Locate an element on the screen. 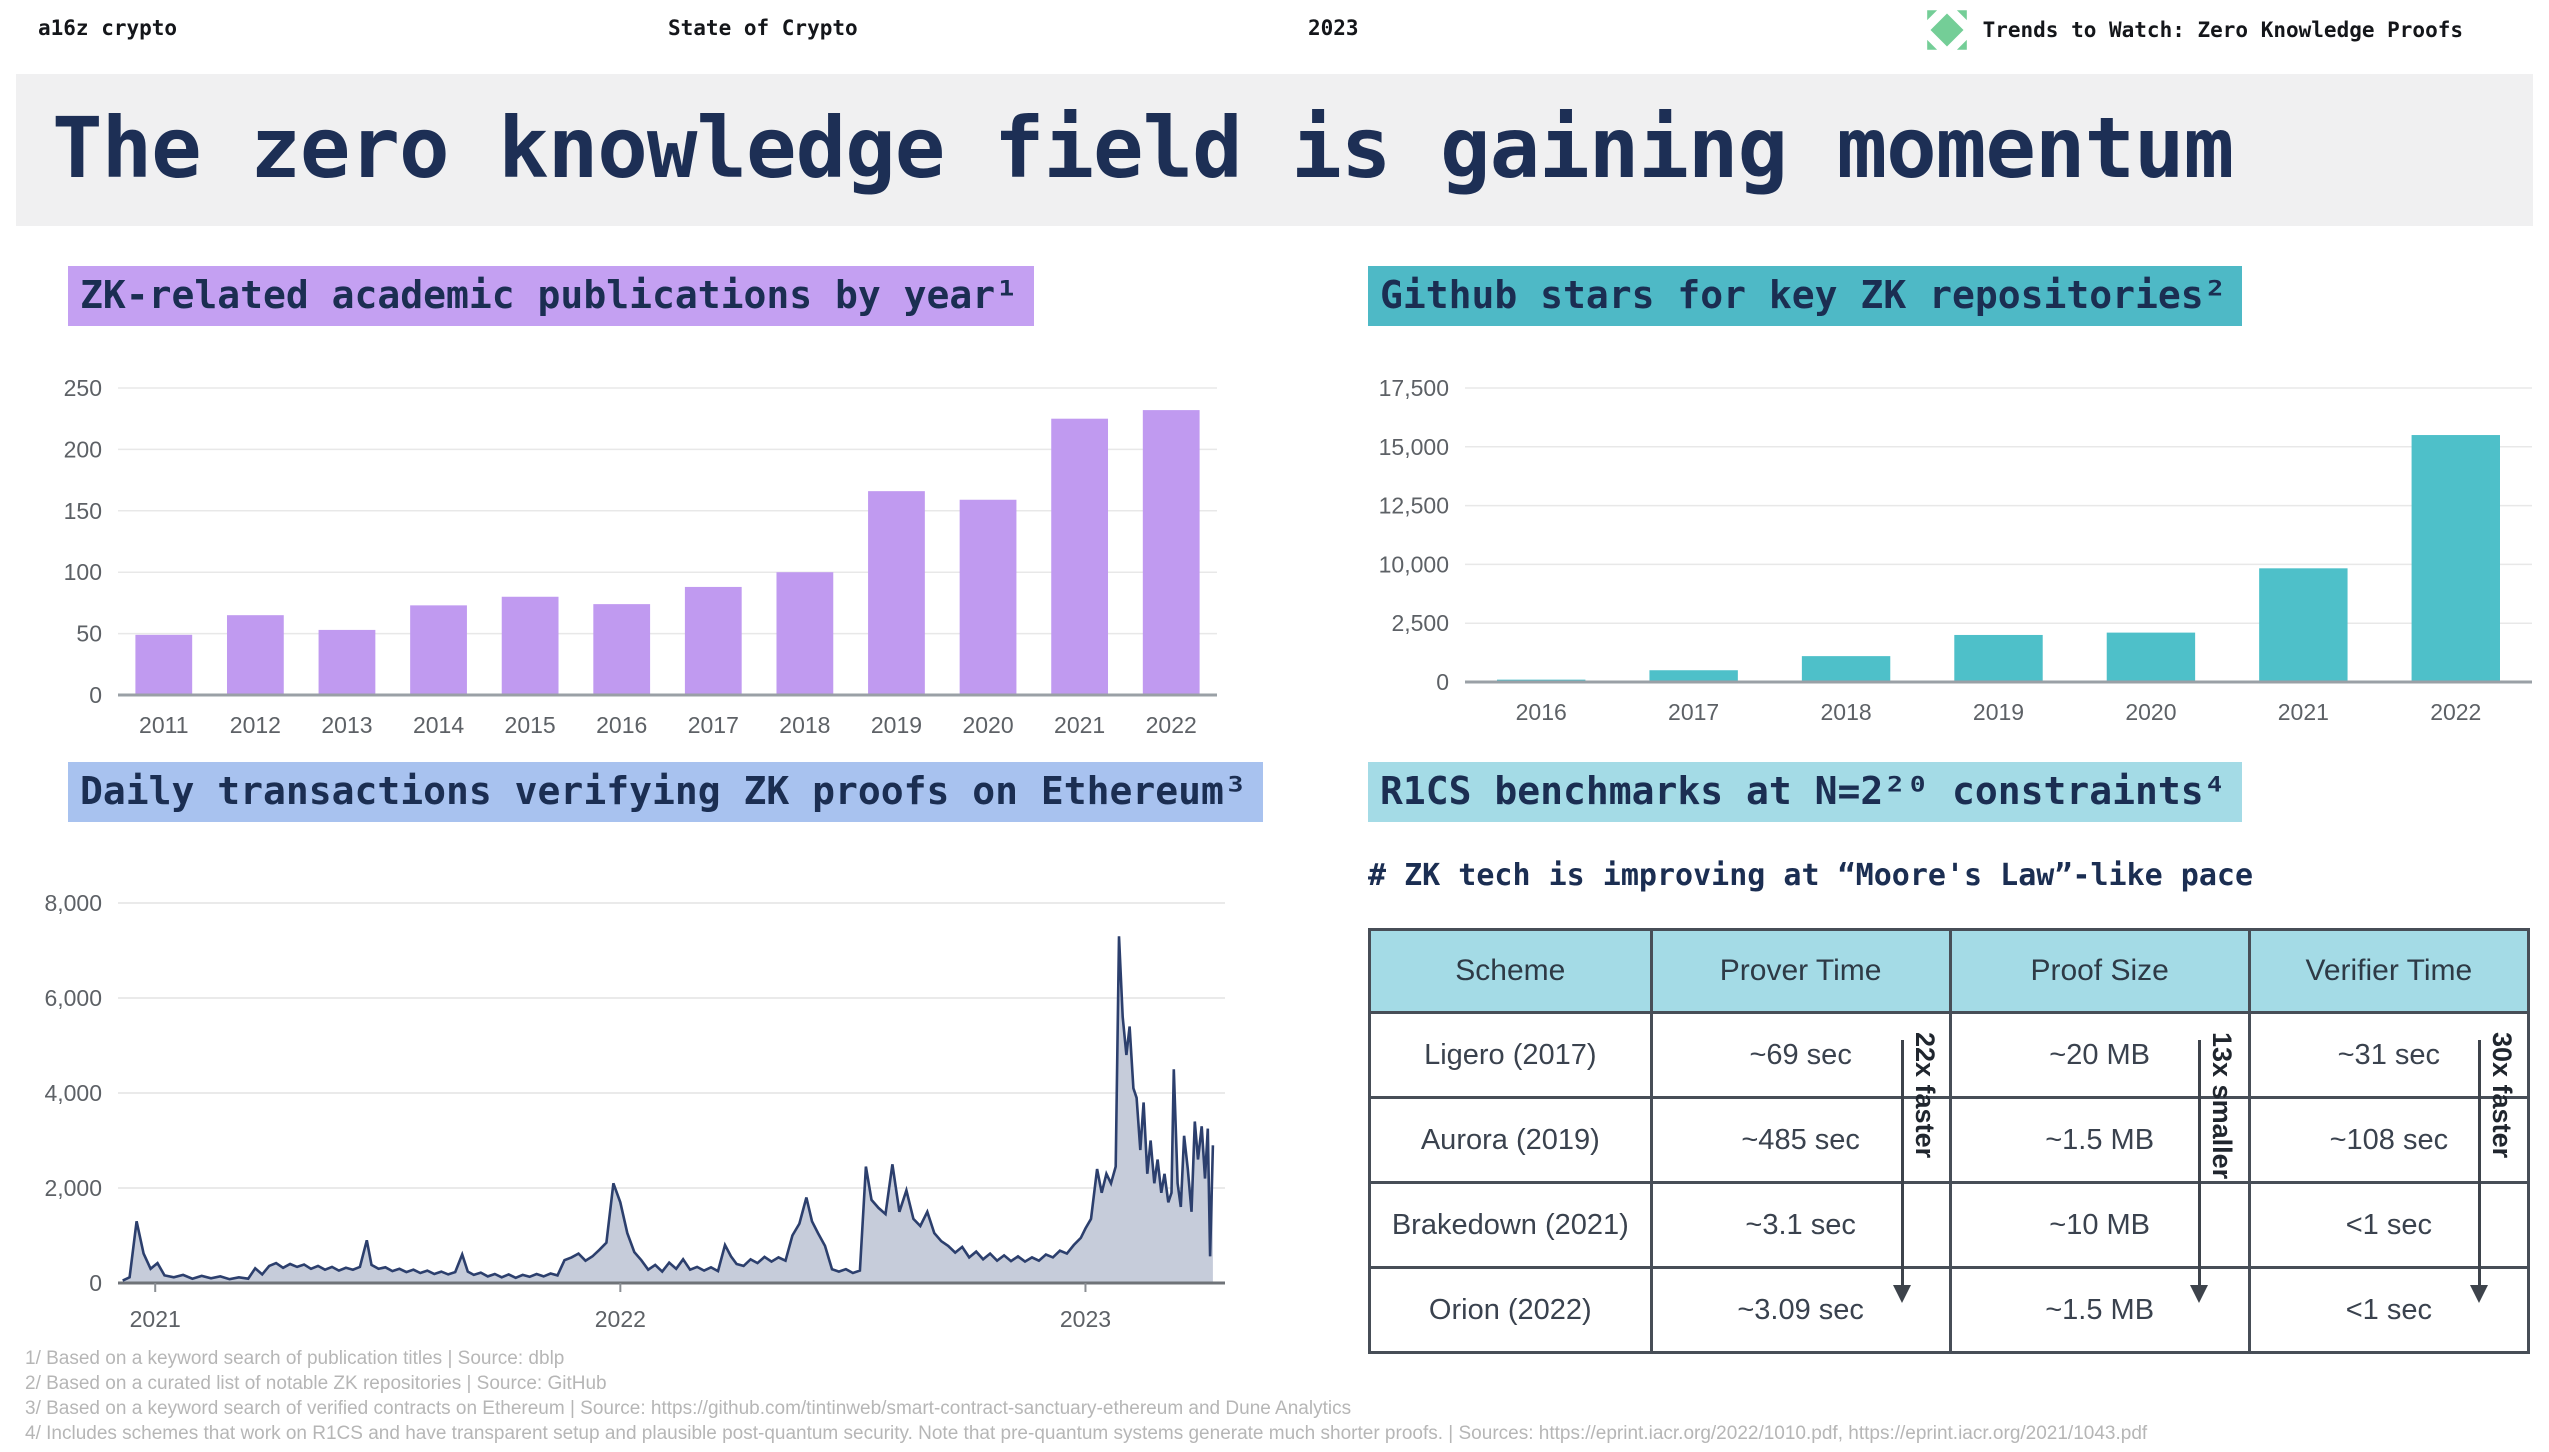 The height and width of the screenshot is (1452, 2549). svg-text: 4,000 is located at coordinates (73, 1093).